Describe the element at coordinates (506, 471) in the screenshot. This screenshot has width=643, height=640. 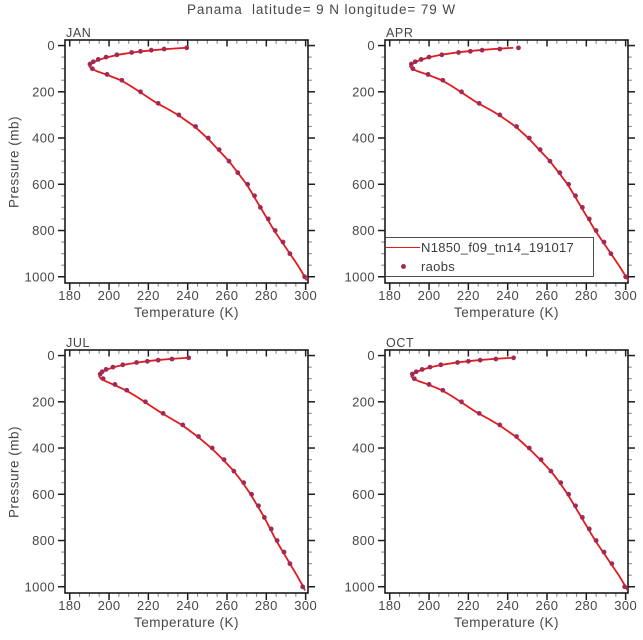
I see `plot-frame` at that location.